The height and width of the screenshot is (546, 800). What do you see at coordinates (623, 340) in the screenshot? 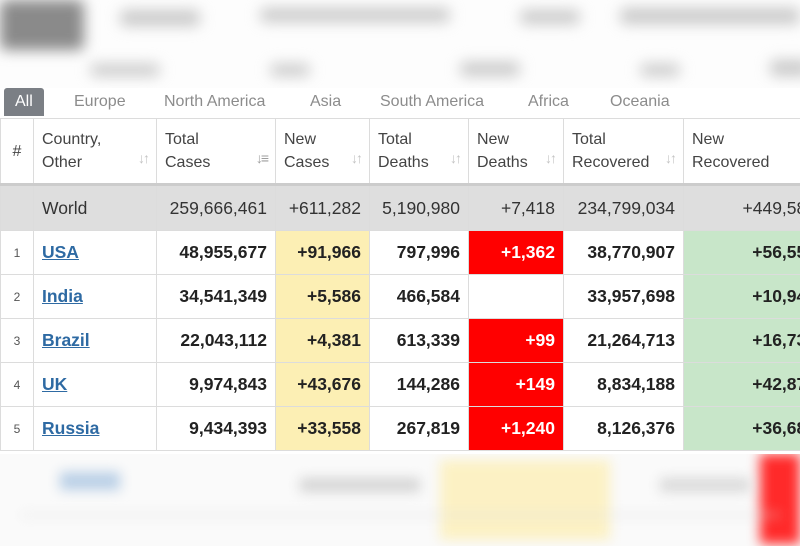
I see `total-recovered-cell: 21,264,713` at bounding box center [623, 340].